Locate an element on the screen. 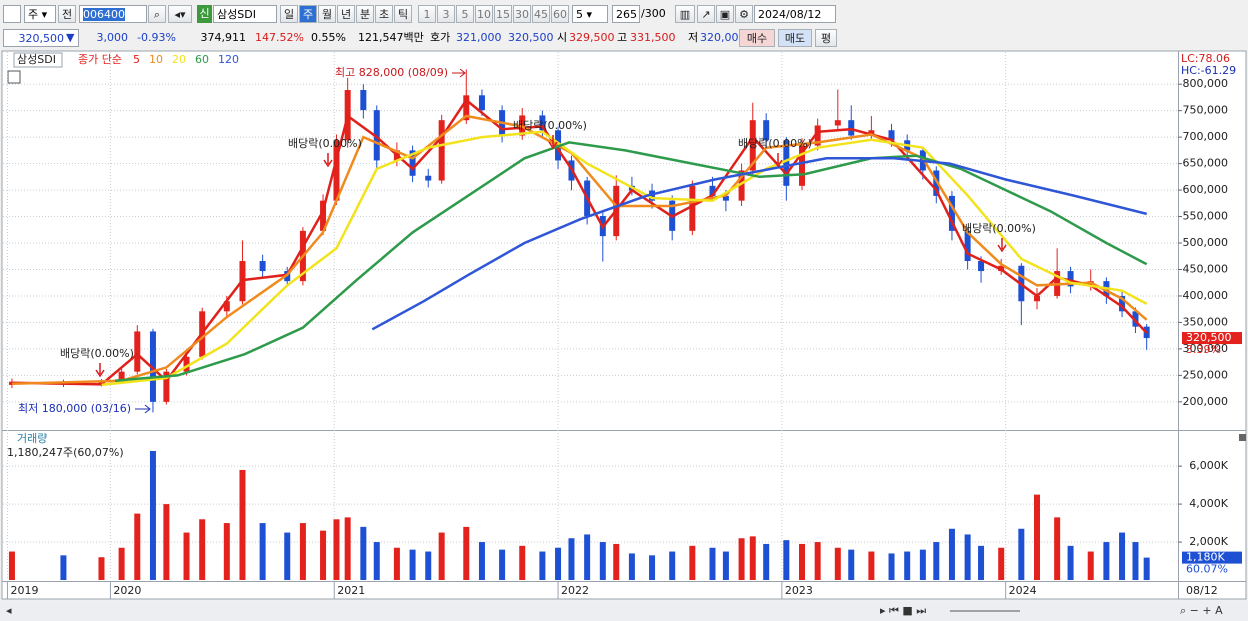 The image size is (1248, 621). indicator: LC:78.06 is located at coordinates (1205, 58).